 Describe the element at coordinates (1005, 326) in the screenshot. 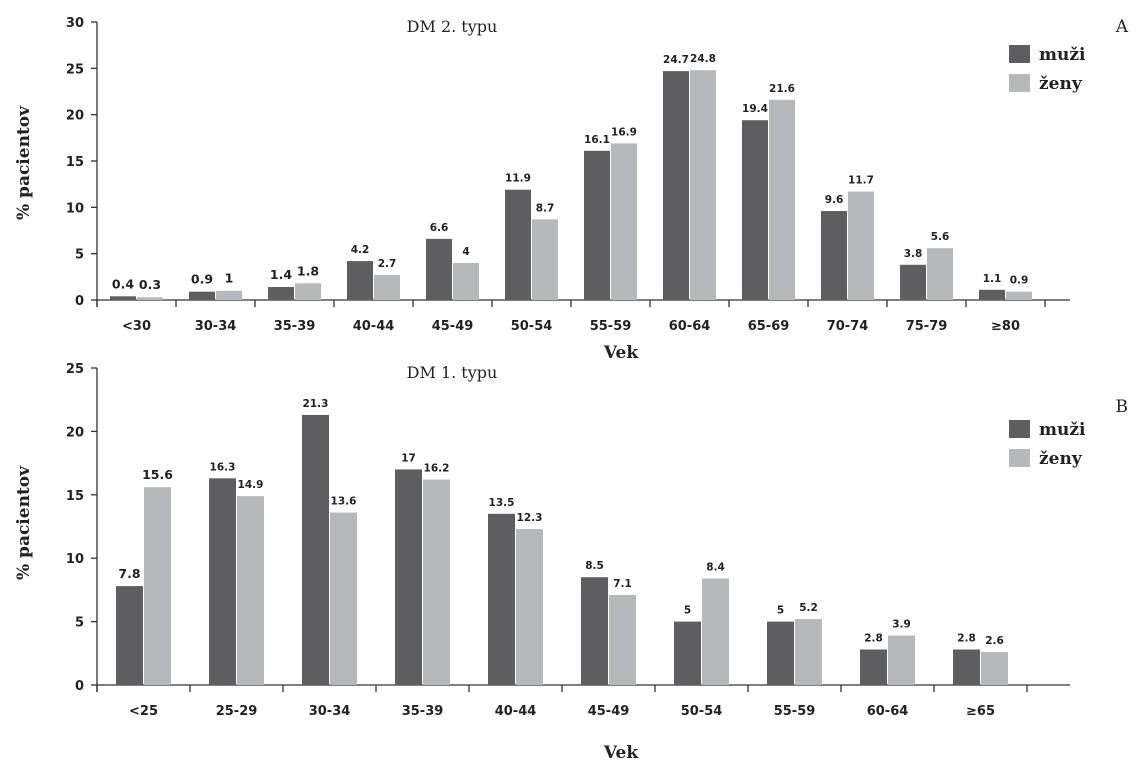

I see `x-tick-label: ≥80` at that location.